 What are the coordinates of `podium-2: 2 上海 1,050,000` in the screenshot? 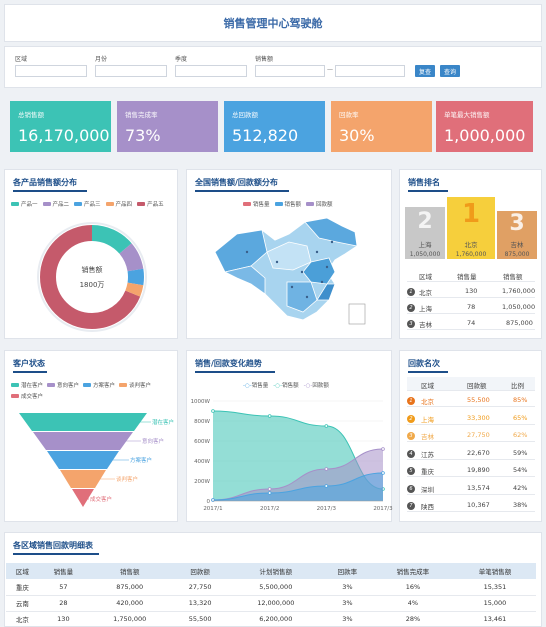 It's located at (425, 233).